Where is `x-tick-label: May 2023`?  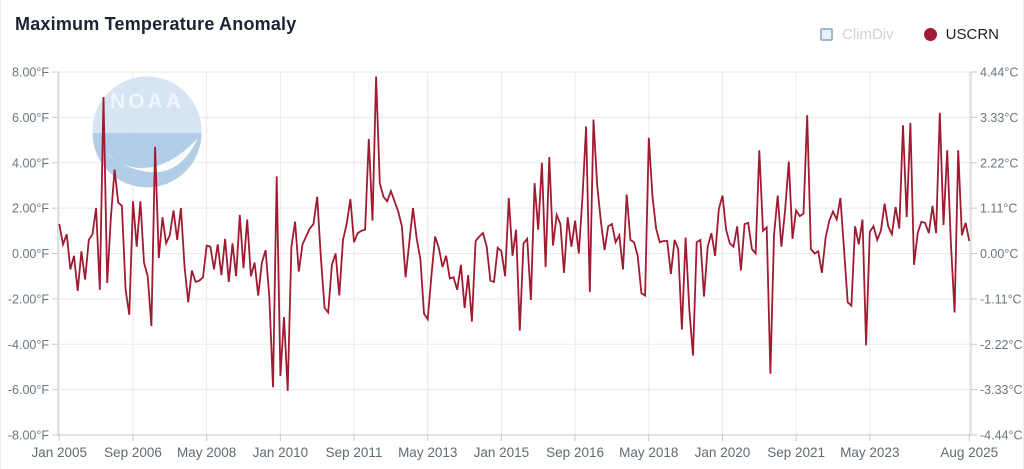
x-tick-label: May 2023 is located at coordinates (869, 452).